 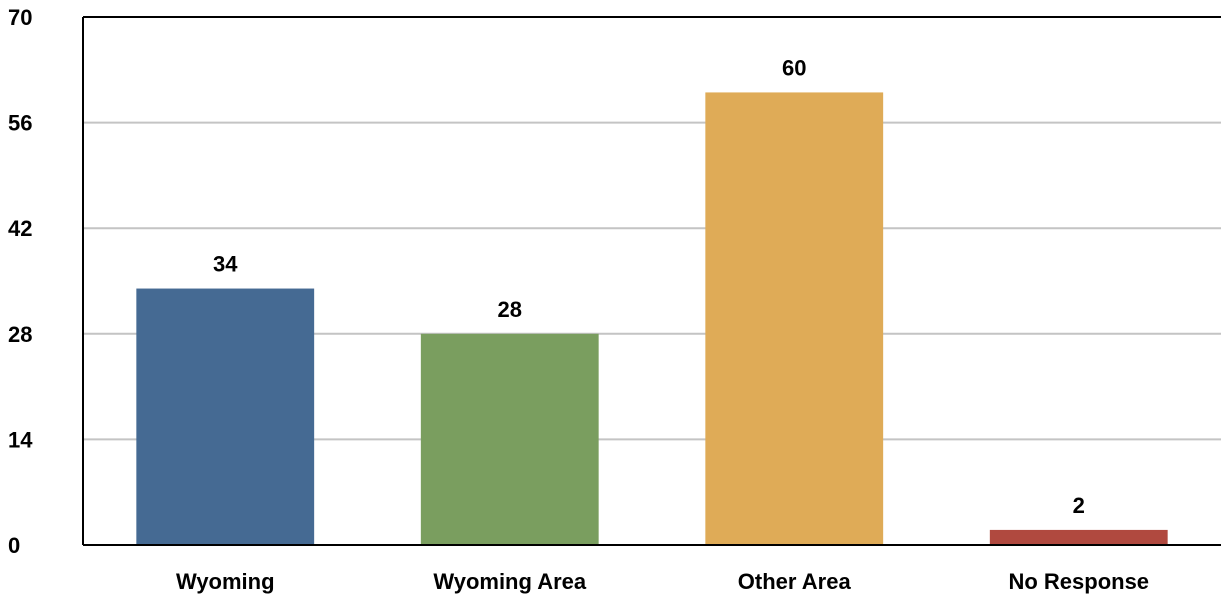 What do you see at coordinates (510, 581) in the screenshot?
I see `x-category-label: Wyoming Area` at bounding box center [510, 581].